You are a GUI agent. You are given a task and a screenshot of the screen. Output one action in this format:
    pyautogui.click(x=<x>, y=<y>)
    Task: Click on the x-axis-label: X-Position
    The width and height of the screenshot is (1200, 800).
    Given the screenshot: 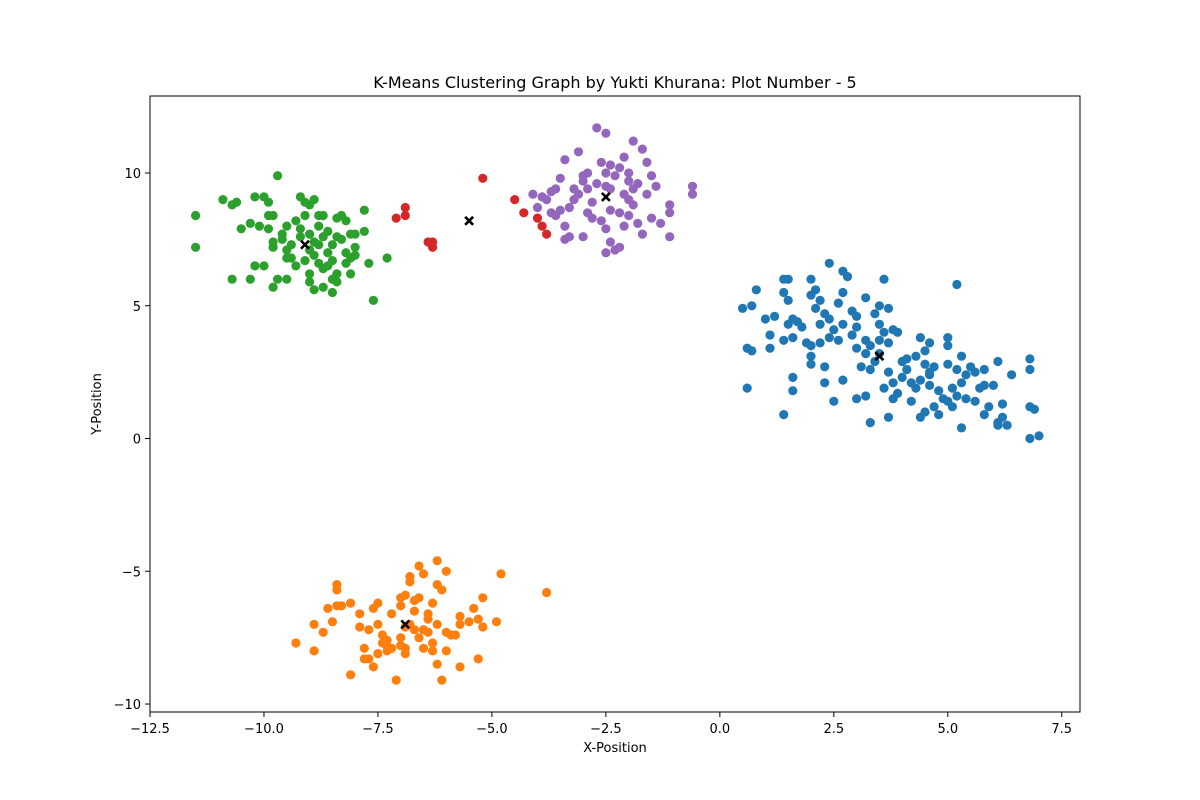 What is the action you would take?
    pyautogui.click(x=615, y=748)
    